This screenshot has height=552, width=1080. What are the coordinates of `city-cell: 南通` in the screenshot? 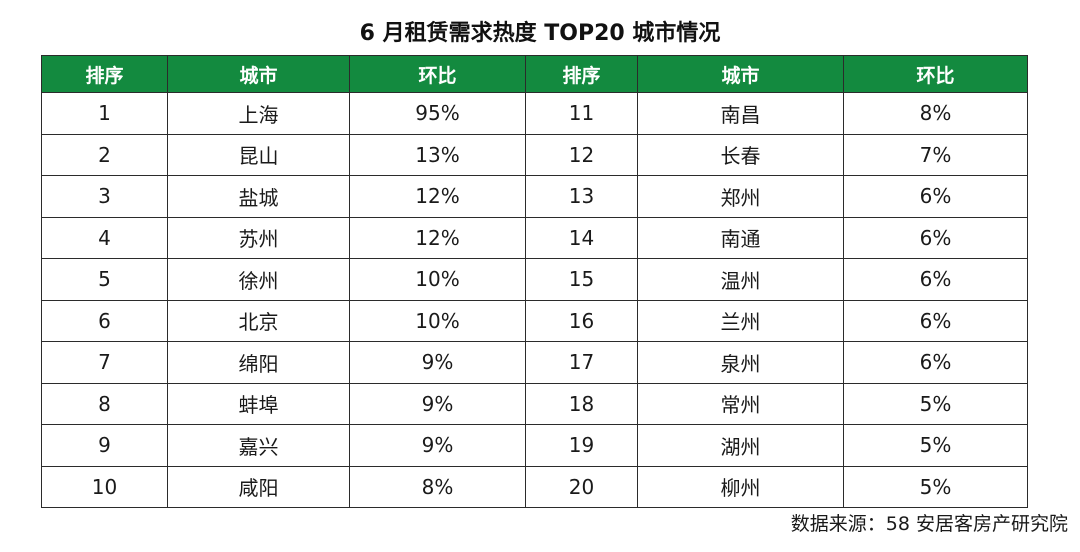 It's located at (740, 237).